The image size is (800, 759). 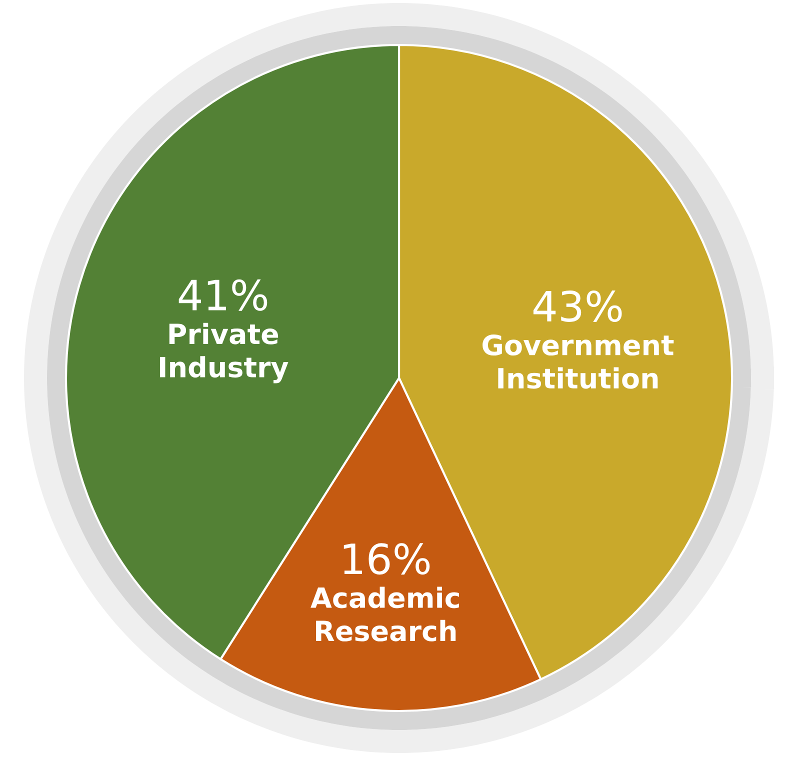 What do you see at coordinates (384, 614) in the screenshot?
I see `slice-label: Academic Research` at bounding box center [384, 614].